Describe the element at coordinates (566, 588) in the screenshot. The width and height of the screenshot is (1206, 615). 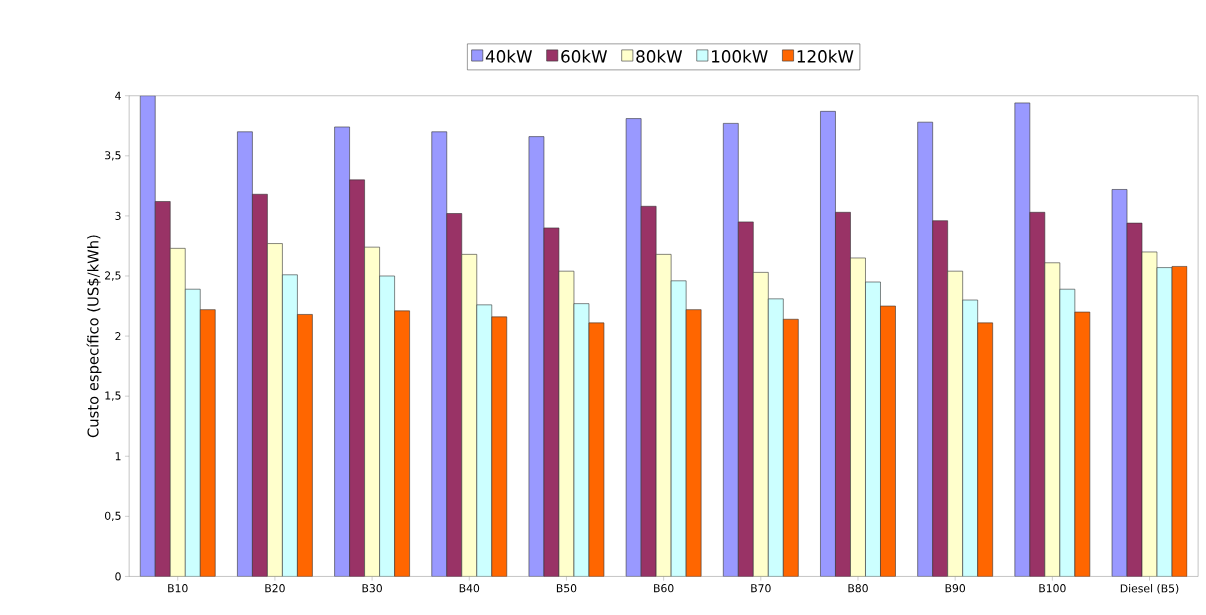
I see `x-tick-label: B50` at that location.